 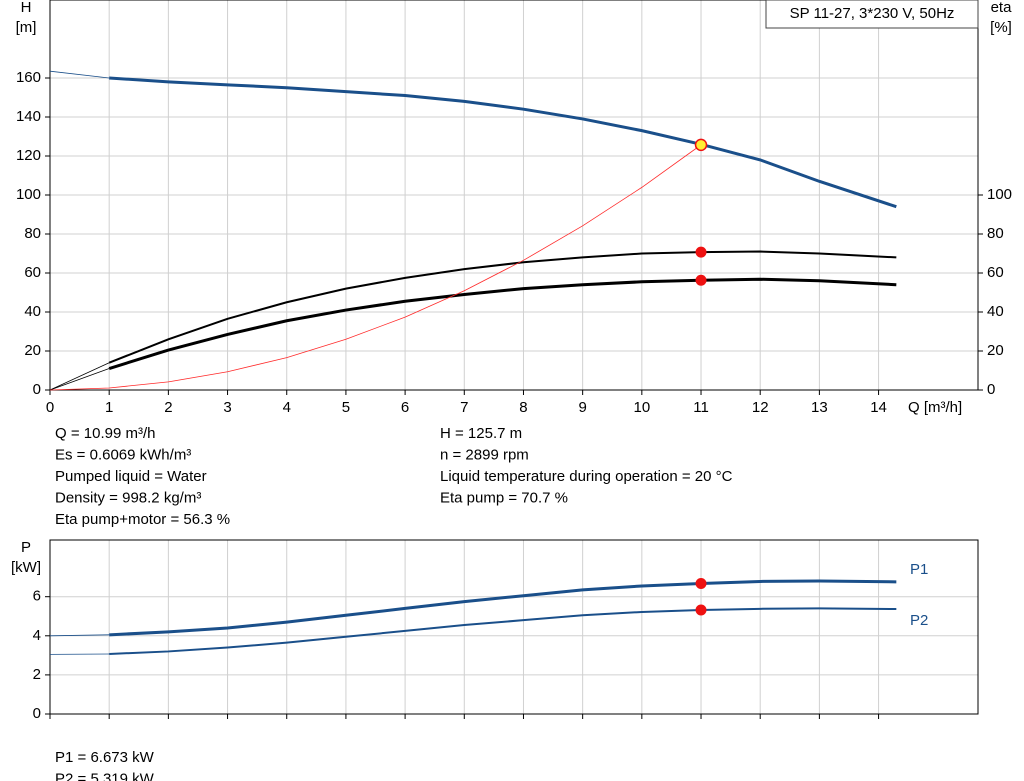 What do you see at coordinates (701, 407) in the screenshot?
I see `x-tick-label: 11` at bounding box center [701, 407].